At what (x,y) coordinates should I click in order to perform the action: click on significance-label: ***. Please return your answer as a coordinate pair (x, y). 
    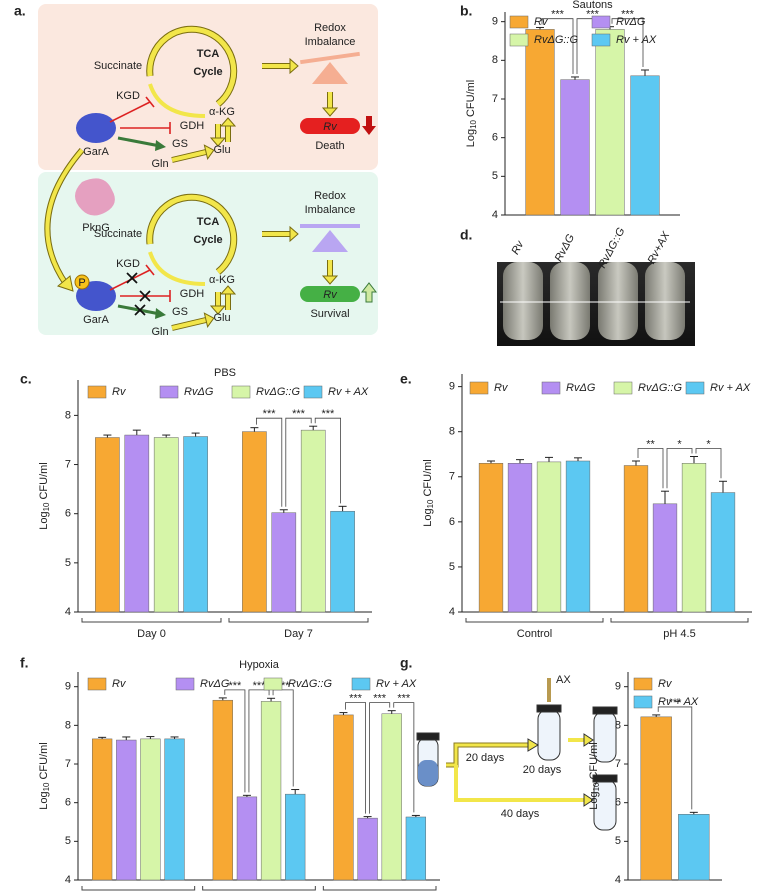
    Looking at the image, I should click on (299, 414).